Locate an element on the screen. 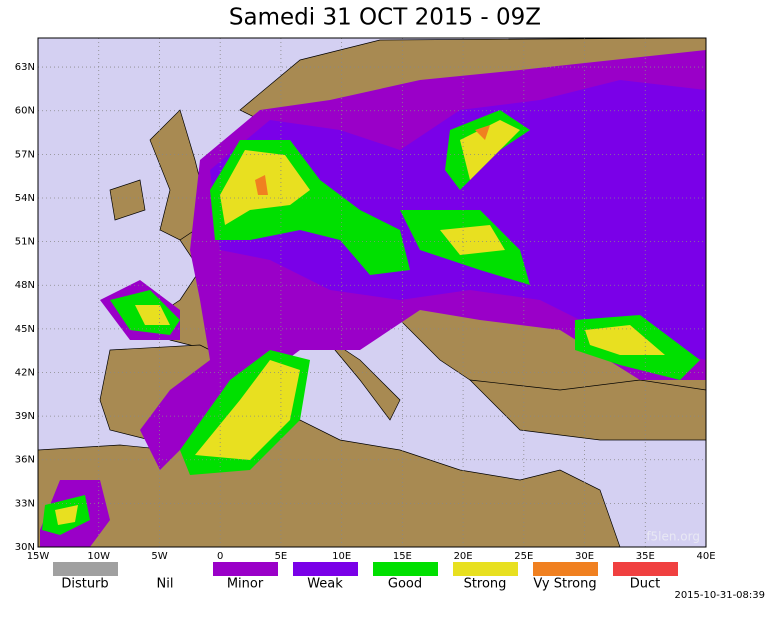 This screenshot has width=773, height=629. y-tick-label: 60N is located at coordinates (25, 111).